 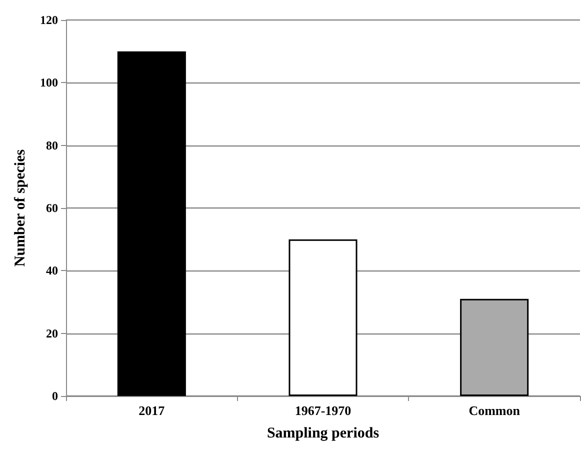 I want to click on y-tick-label: 20, so click(x=52, y=333).